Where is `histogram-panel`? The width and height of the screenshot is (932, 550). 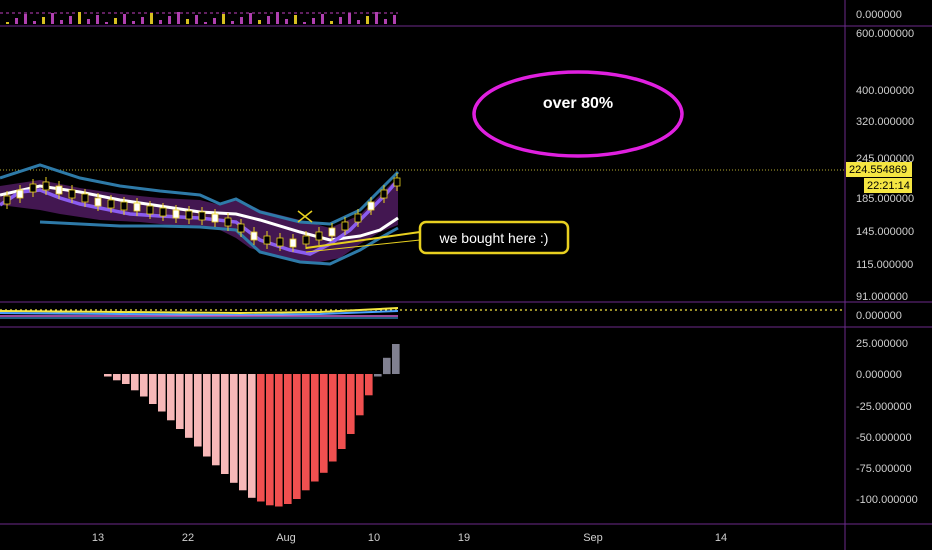 histogram-panel is located at coordinates (252, 425).